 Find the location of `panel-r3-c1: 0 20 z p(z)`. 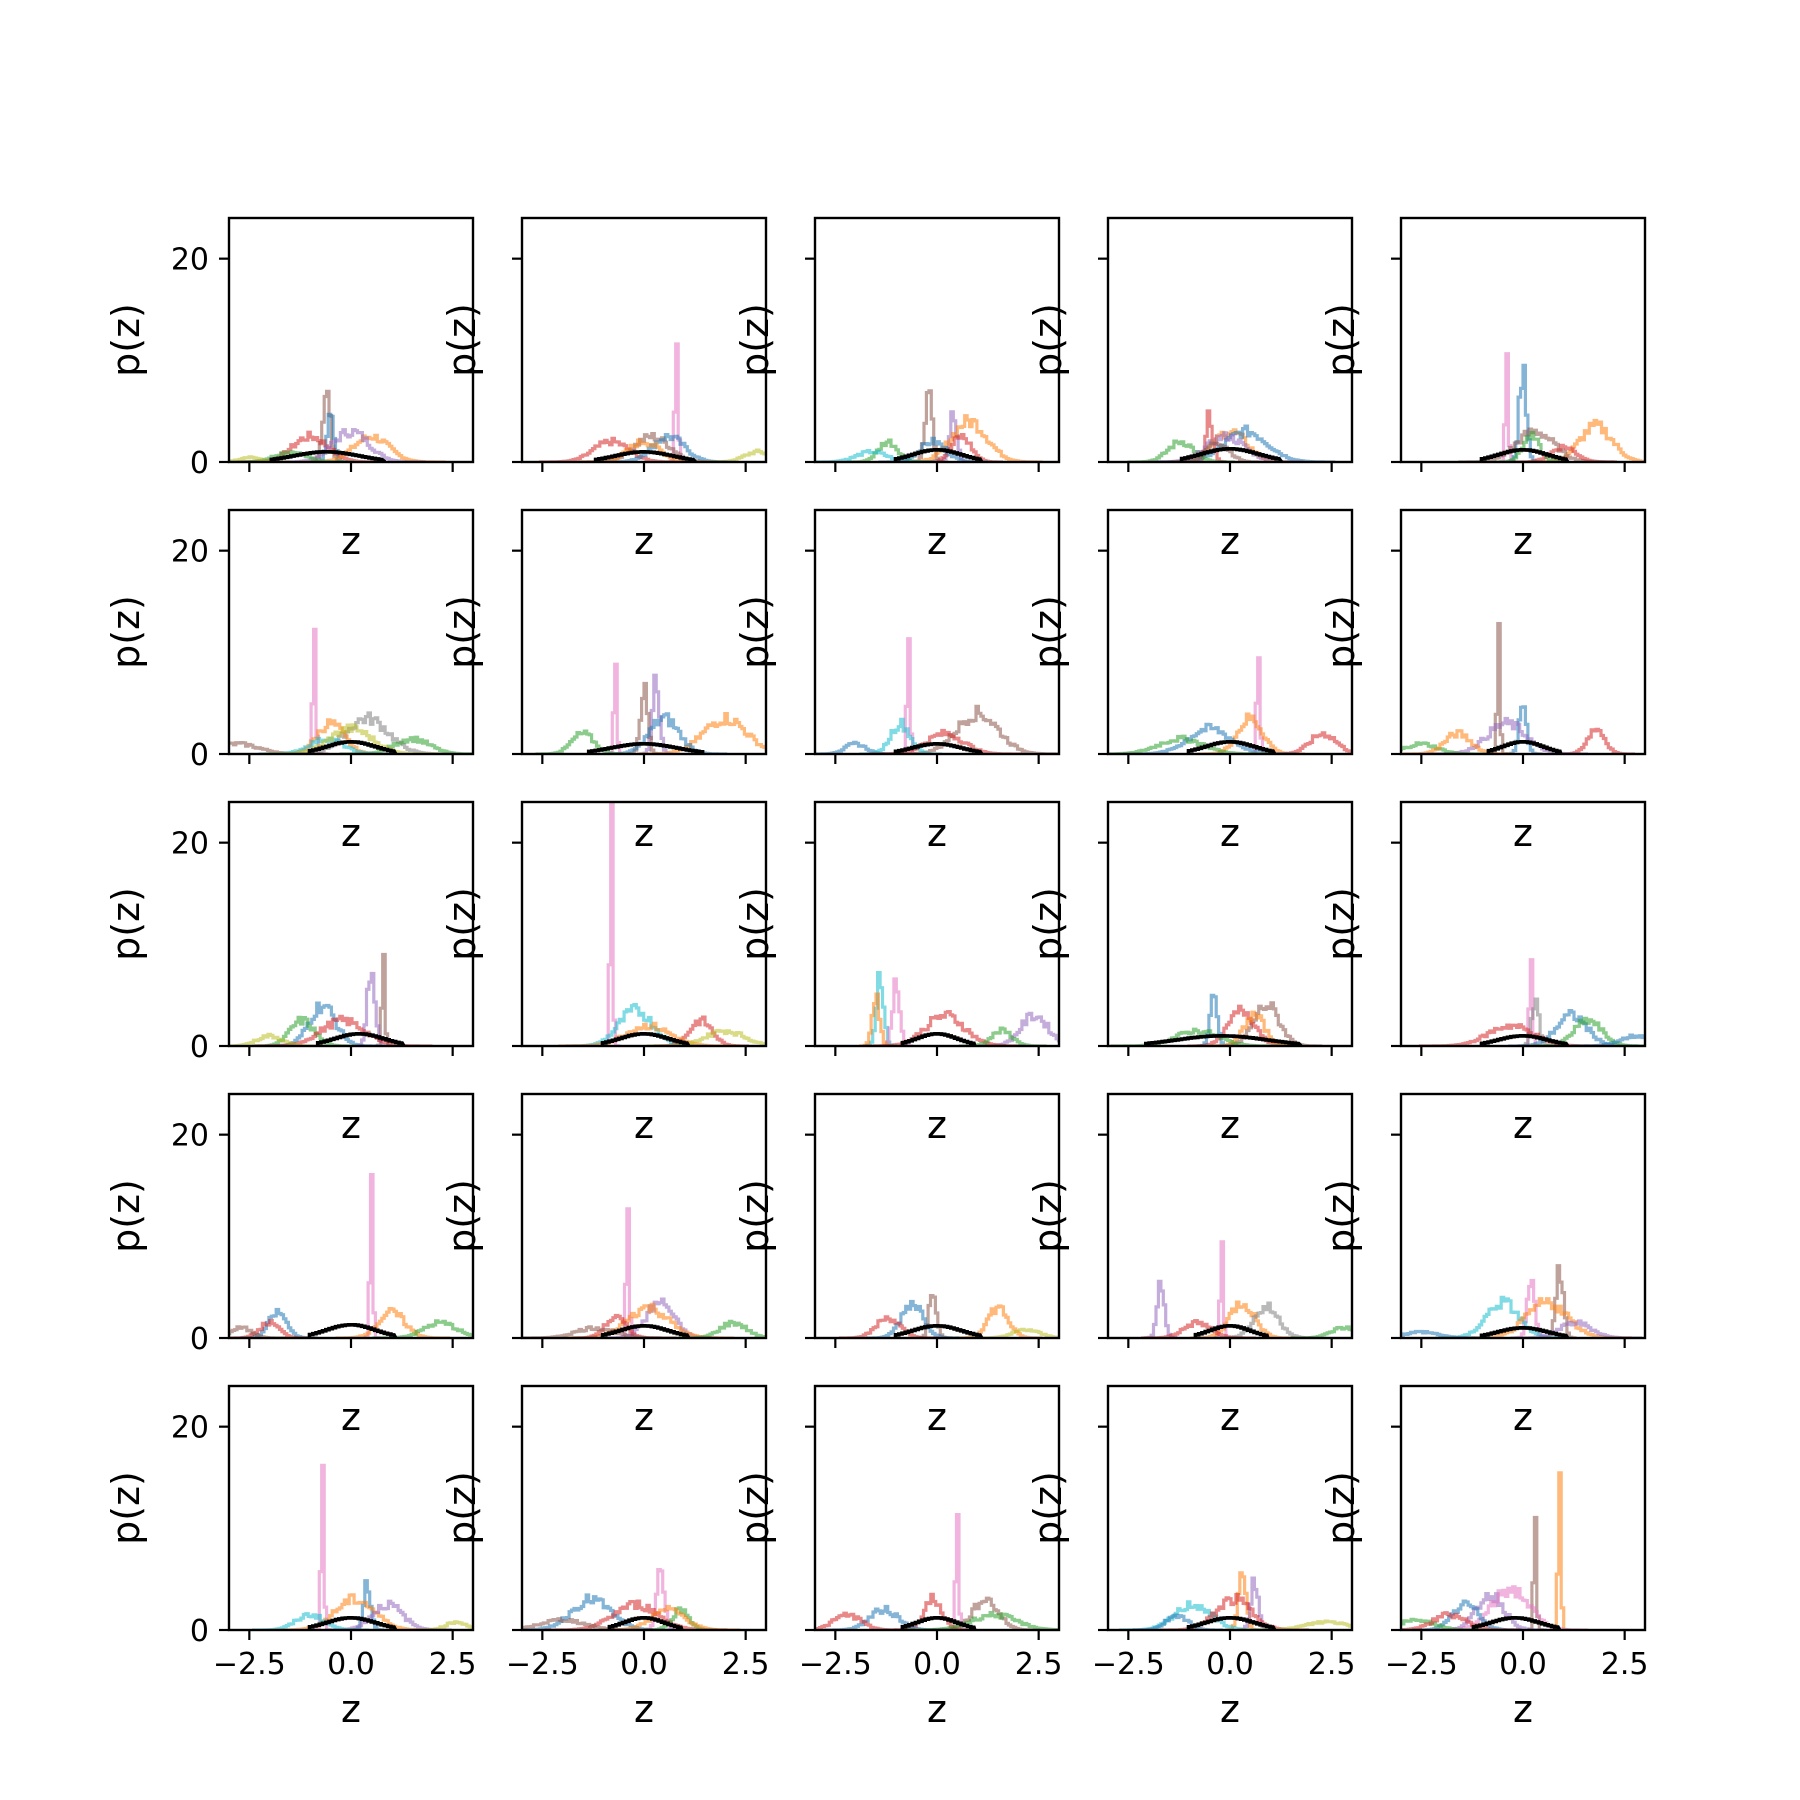

panel-r3-c1: 0 20 z p(z) is located at coordinates (289, 973).